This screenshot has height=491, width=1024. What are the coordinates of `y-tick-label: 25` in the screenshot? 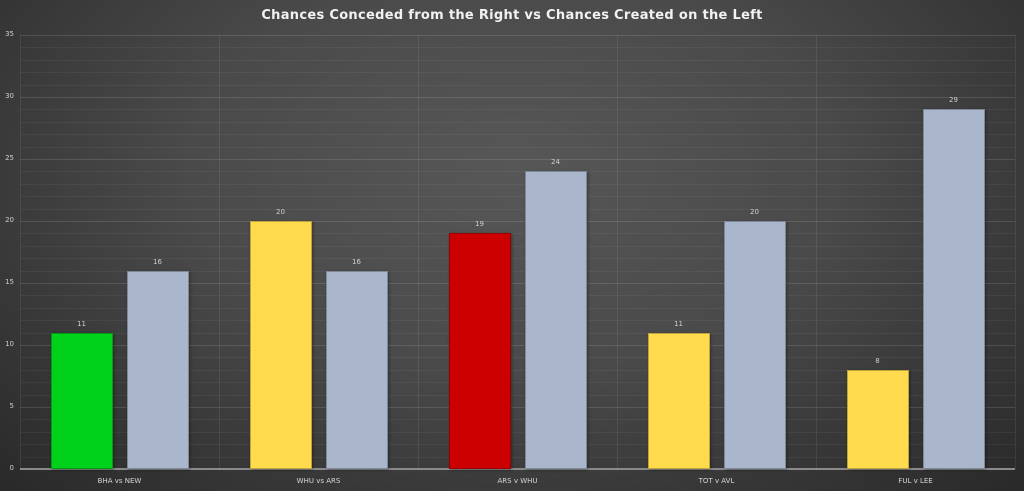 It's located at (9, 158).